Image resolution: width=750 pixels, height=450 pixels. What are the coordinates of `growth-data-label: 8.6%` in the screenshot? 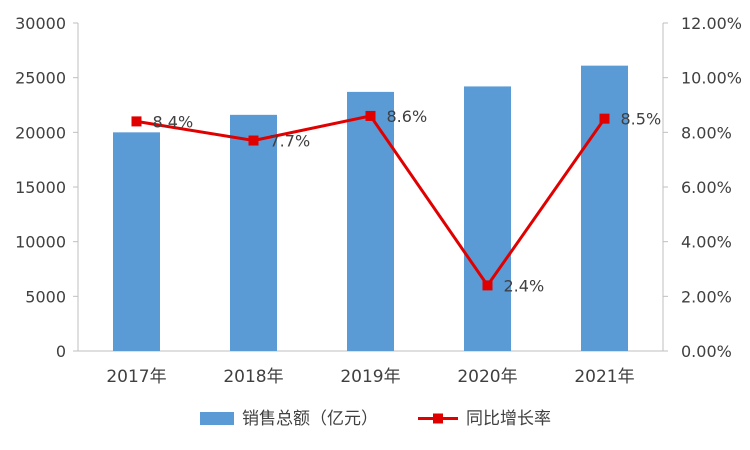 It's located at (407, 116).